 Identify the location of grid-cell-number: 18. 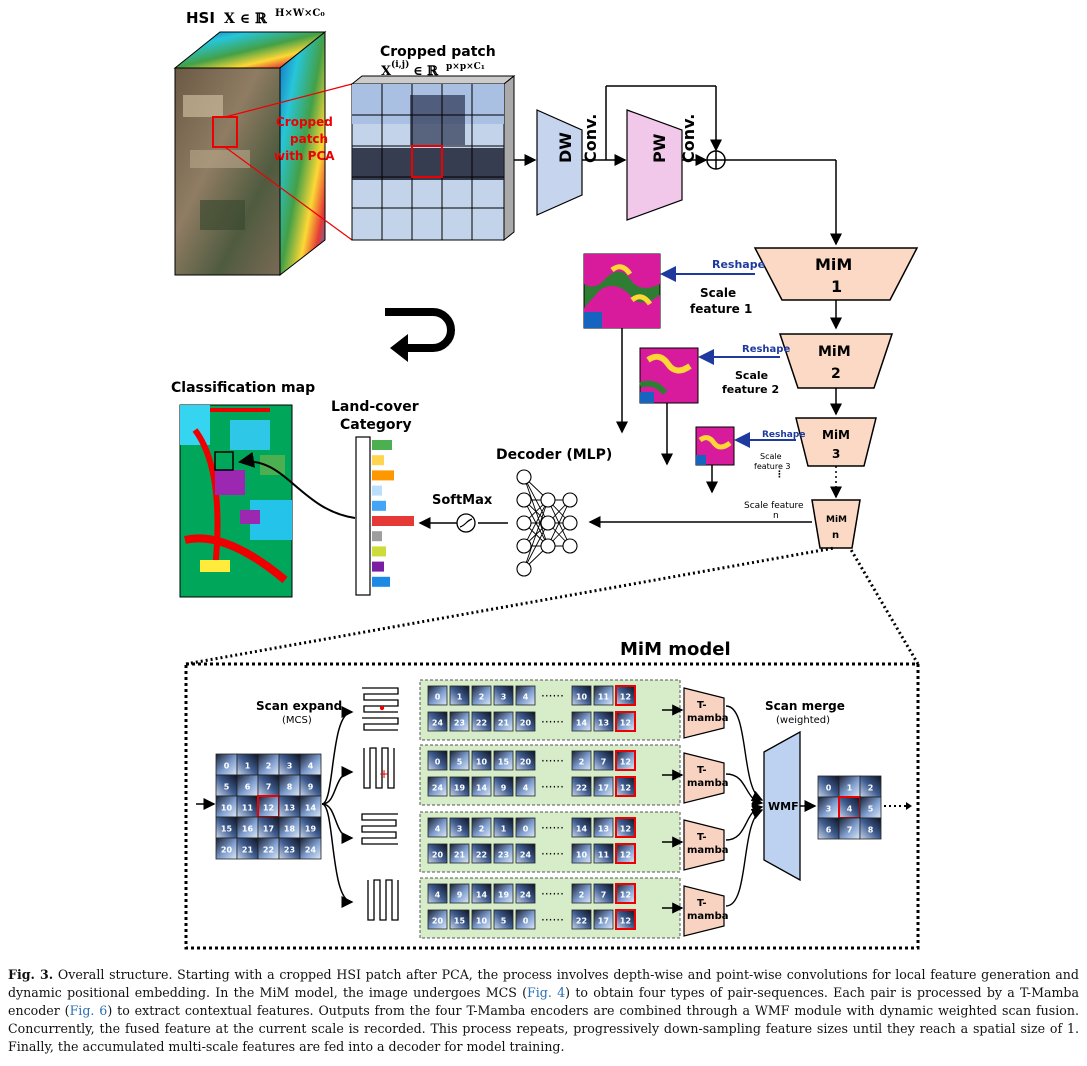
(290, 829).